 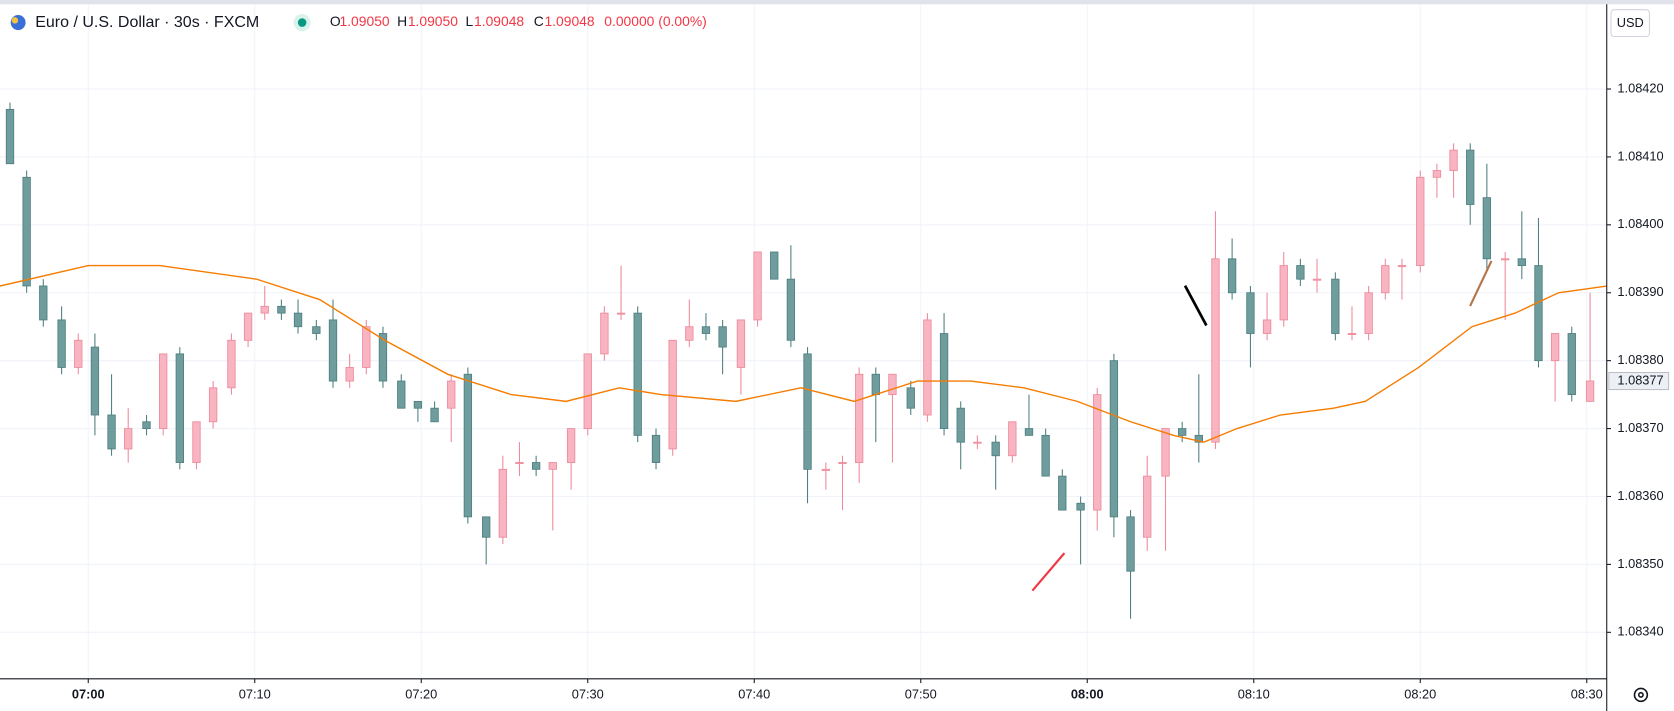 What do you see at coordinates (1640, 427) in the screenshot?
I see `y-tick-label: 1.08370` at bounding box center [1640, 427].